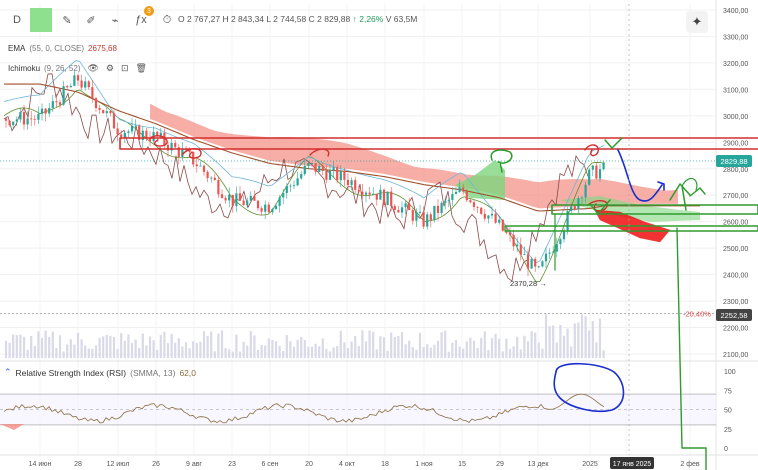 Image resolution: width=758 pixels, height=470 pixels. Describe the element at coordinates (591, 150) in the screenshot. I see `swirl-mark` at that location.